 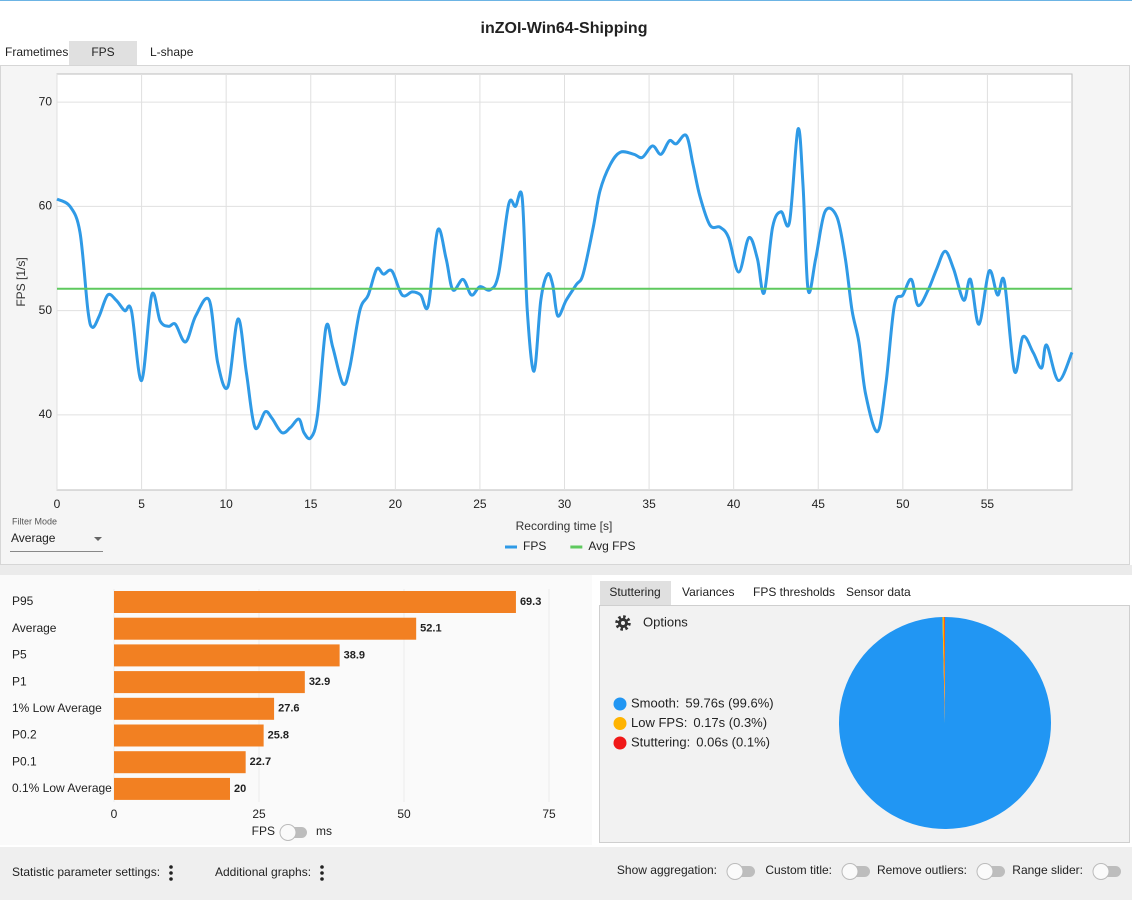 What do you see at coordinates (34, 628) in the screenshot?
I see `category-label: Average` at bounding box center [34, 628].